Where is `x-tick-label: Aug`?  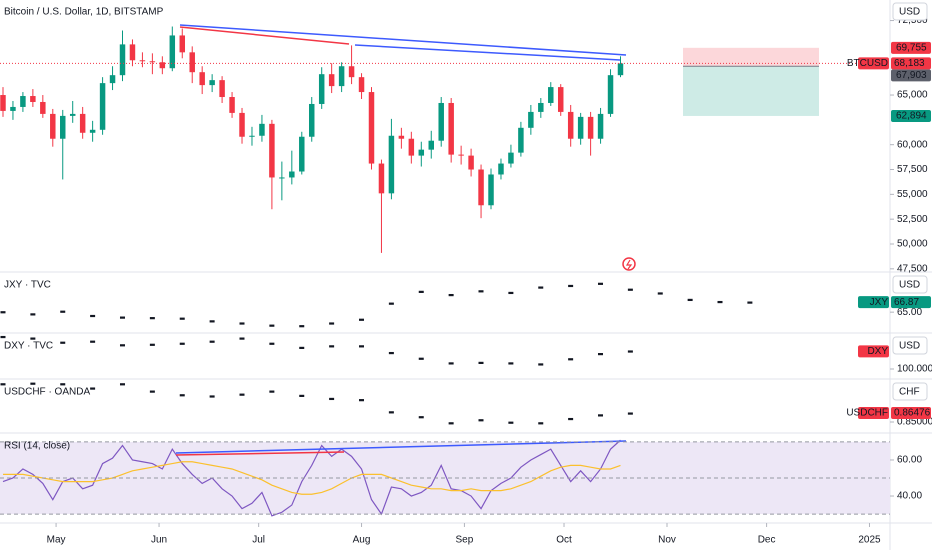
x-tick-label: Aug is located at coordinates (362, 540).